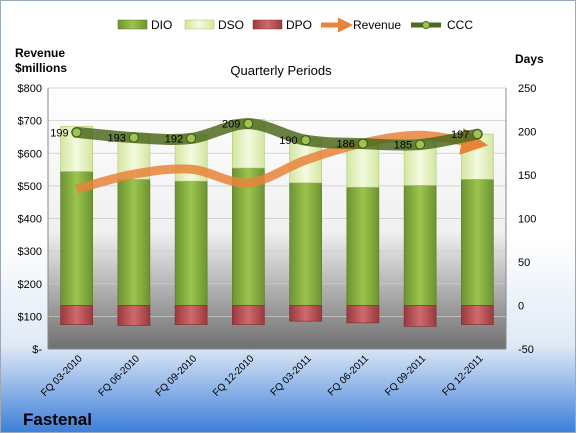  What do you see at coordinates (288, 141) in the screenshot?
I see `ccc-data-label: 190` at bounding box center [288, 141].